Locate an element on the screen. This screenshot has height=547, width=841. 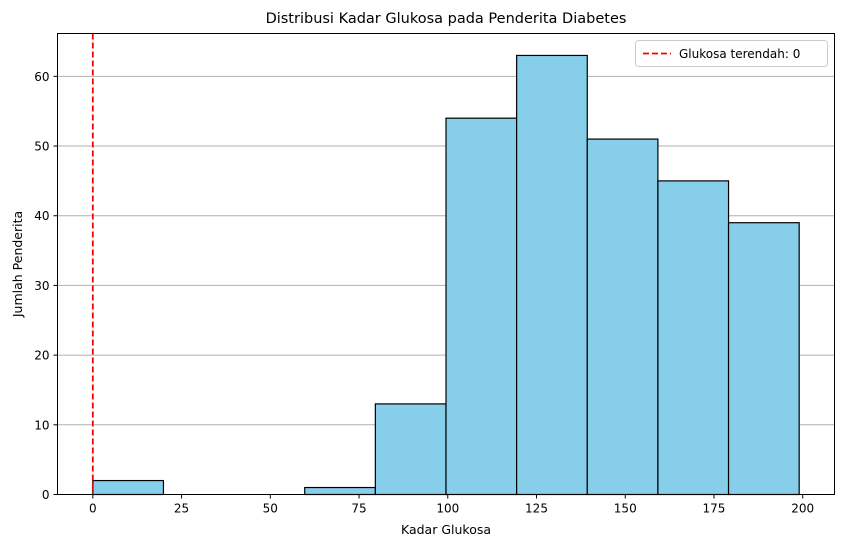
y-tick-label: 10 is located at coordinates (41, 425).